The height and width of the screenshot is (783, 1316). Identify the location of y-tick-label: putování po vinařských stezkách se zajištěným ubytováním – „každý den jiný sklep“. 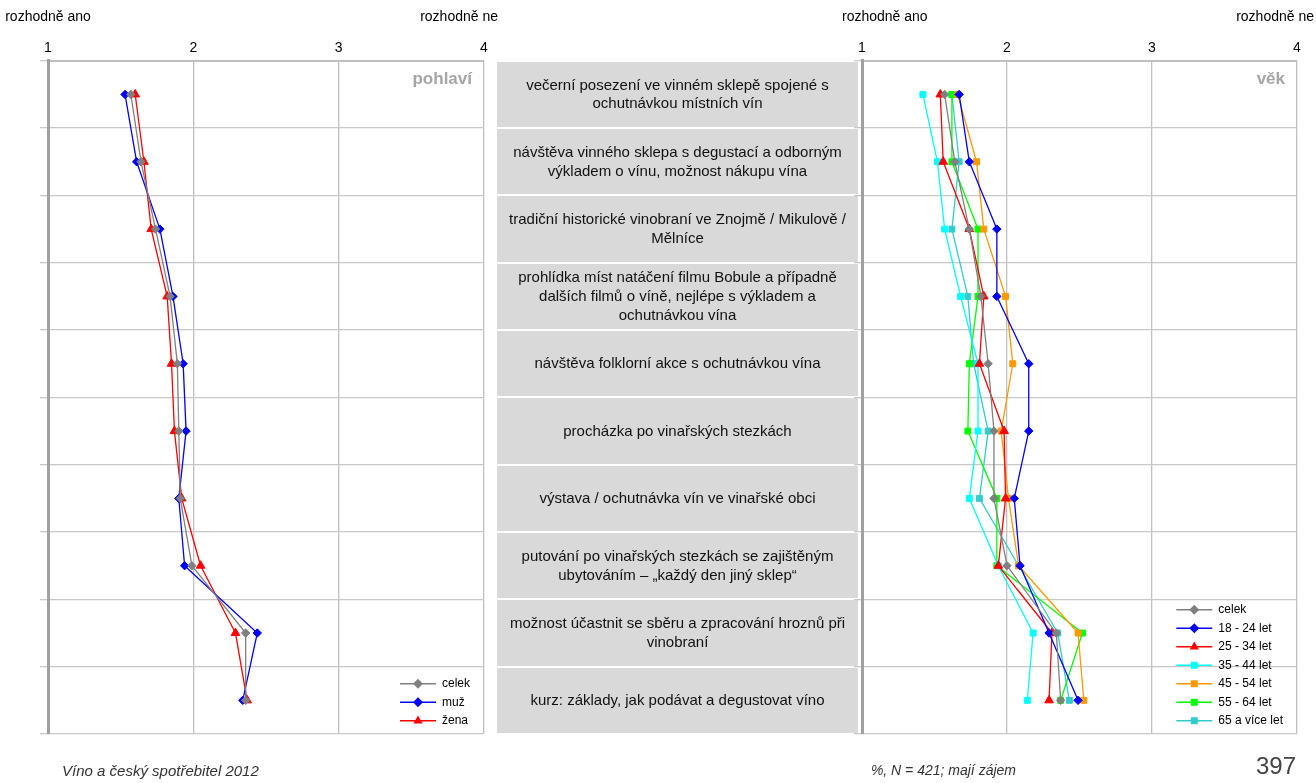
(677, 566).